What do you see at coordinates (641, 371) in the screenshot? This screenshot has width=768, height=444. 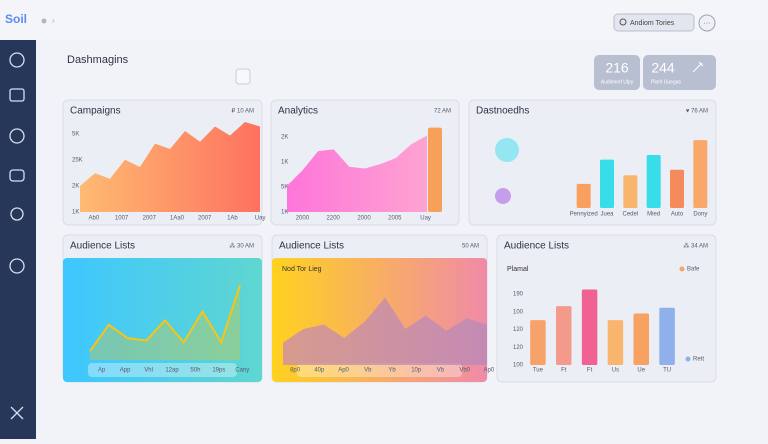 I see `x-axis-label: Ue` at bounding box center [641, 371].